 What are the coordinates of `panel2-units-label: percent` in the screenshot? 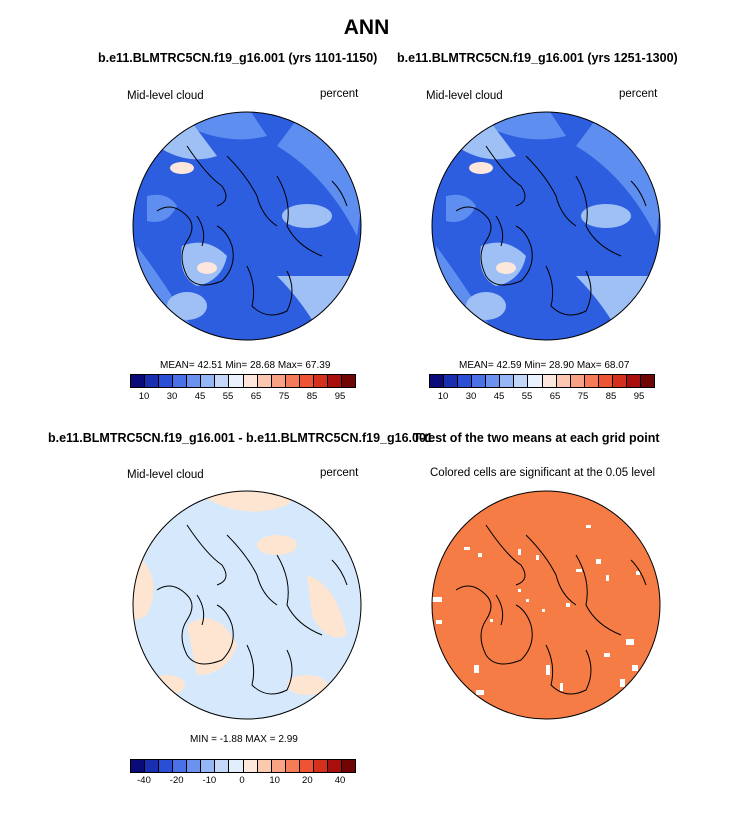 It's located at (638, 94).